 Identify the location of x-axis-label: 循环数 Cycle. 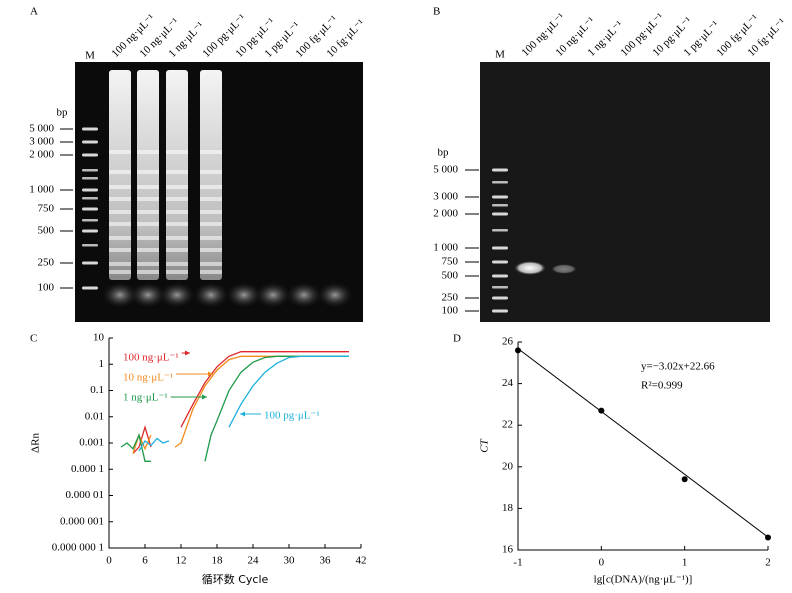
(235, 579).